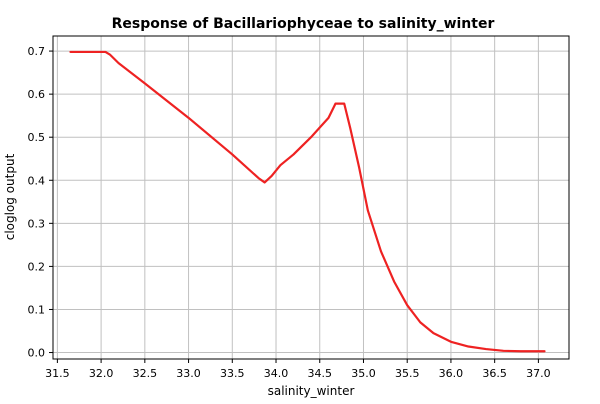 This screenshot has height=404, width=600. Describe the element at coordinates (145, 373) in the screenshot. I see `x-tick-label: 32.5` at that location.